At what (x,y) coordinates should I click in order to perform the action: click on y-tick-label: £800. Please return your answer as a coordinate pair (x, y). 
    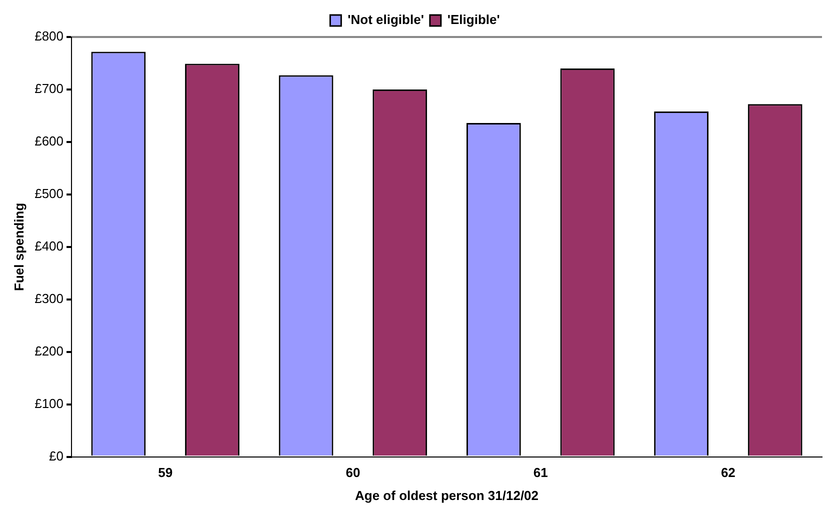
    Looking at the image, I should click on (49, 36).